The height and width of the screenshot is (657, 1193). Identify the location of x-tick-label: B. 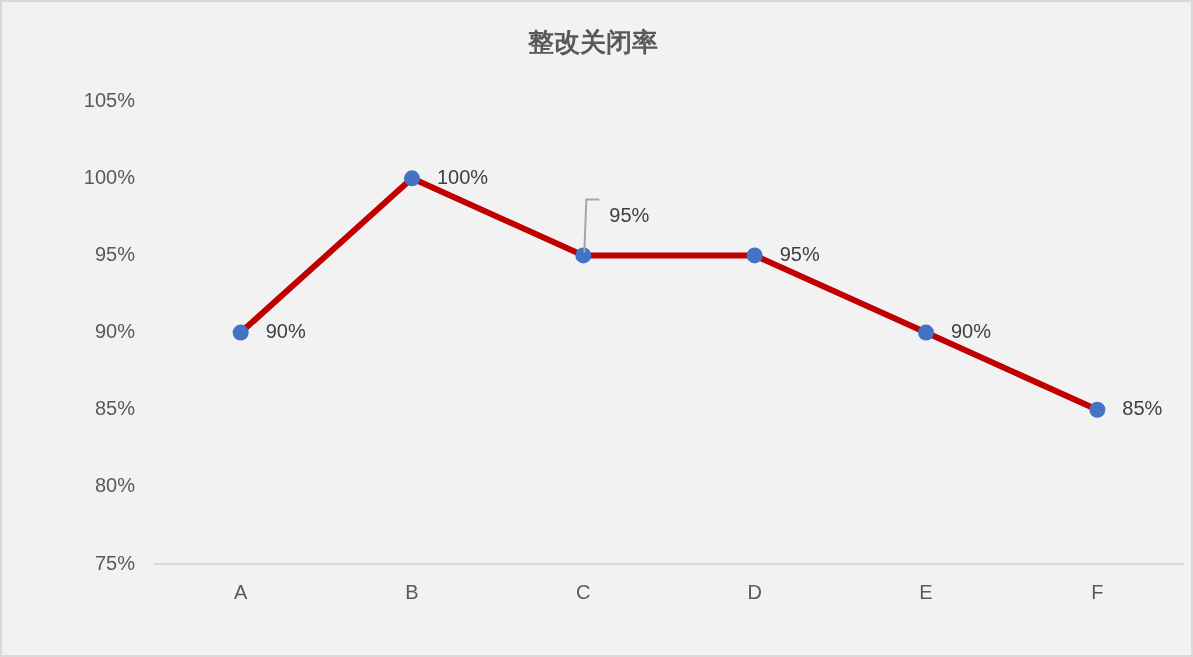
(412, 591).